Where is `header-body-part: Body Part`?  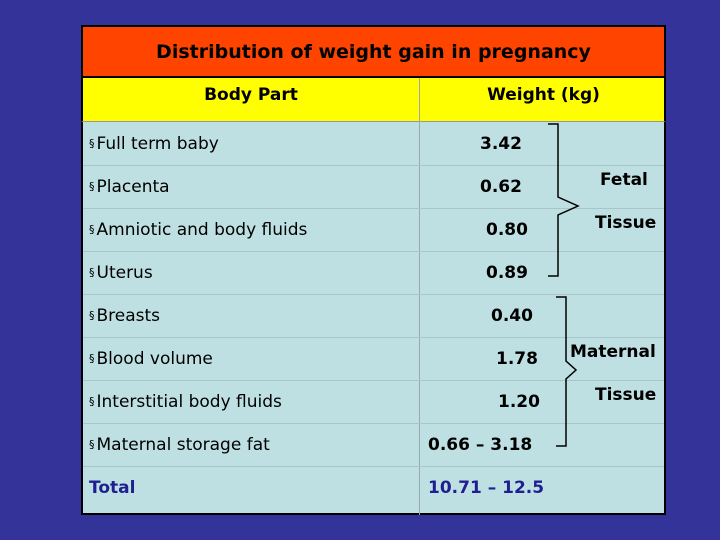
header-body-part: Body Part is located at coordinates (251, 95).